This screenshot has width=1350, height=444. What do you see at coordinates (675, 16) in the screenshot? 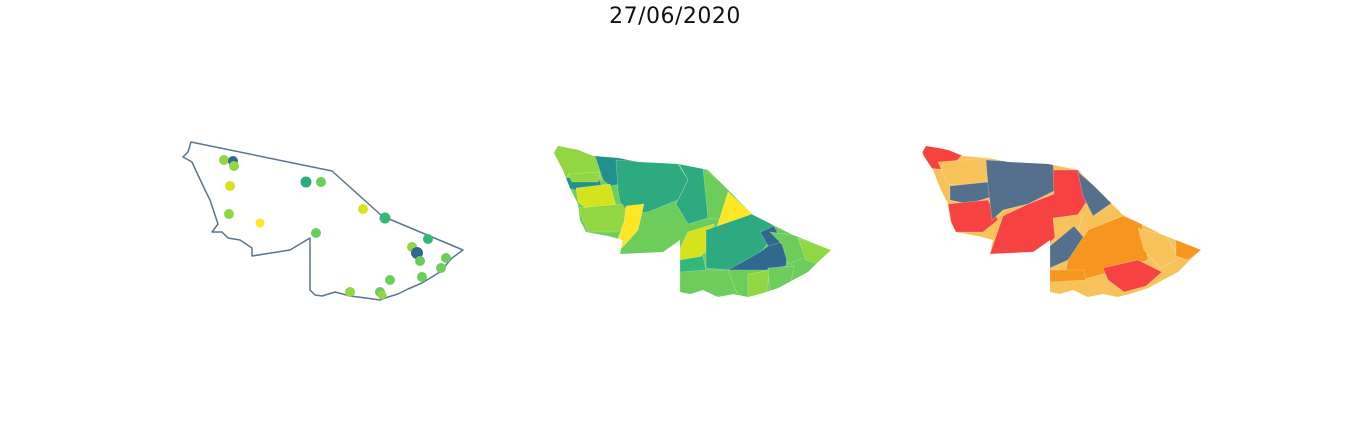
I see `page-title: 27/06/2020` at bounding box center [675, 16].